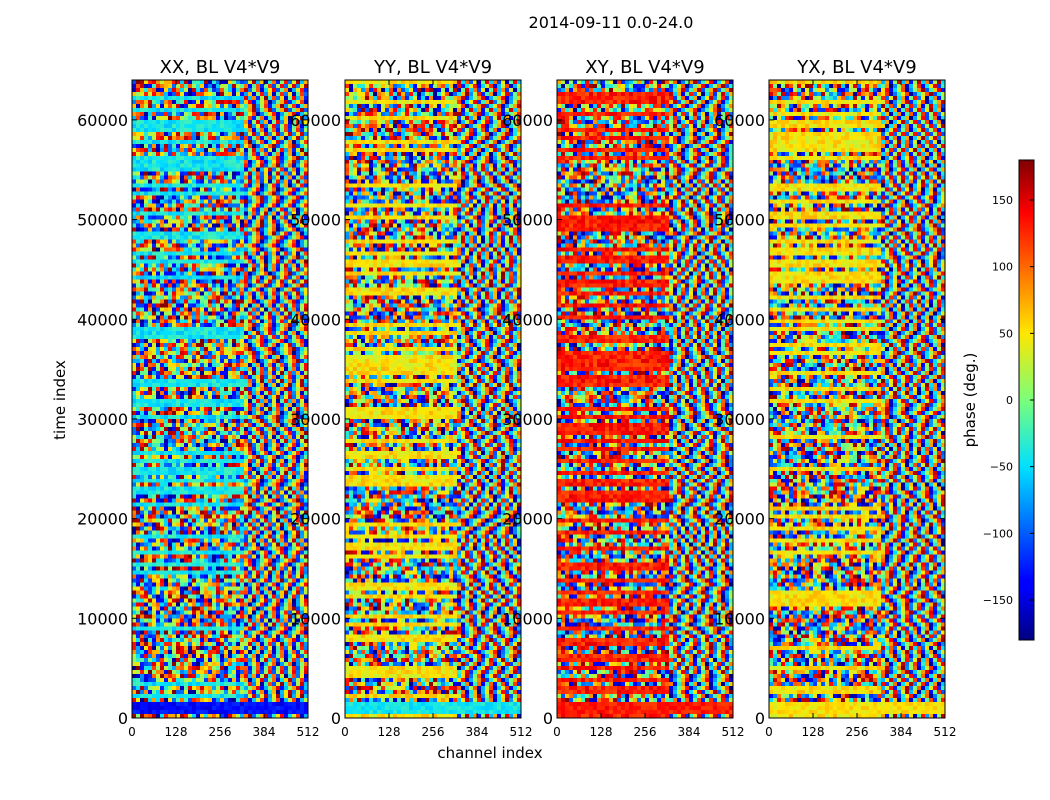 This screenshot has height=800, width=1050. What do you see at coordinates (1002, 267) in the screenshot?
I see `colorbar-tick-label: 100` at bounding box center [1002, 267].